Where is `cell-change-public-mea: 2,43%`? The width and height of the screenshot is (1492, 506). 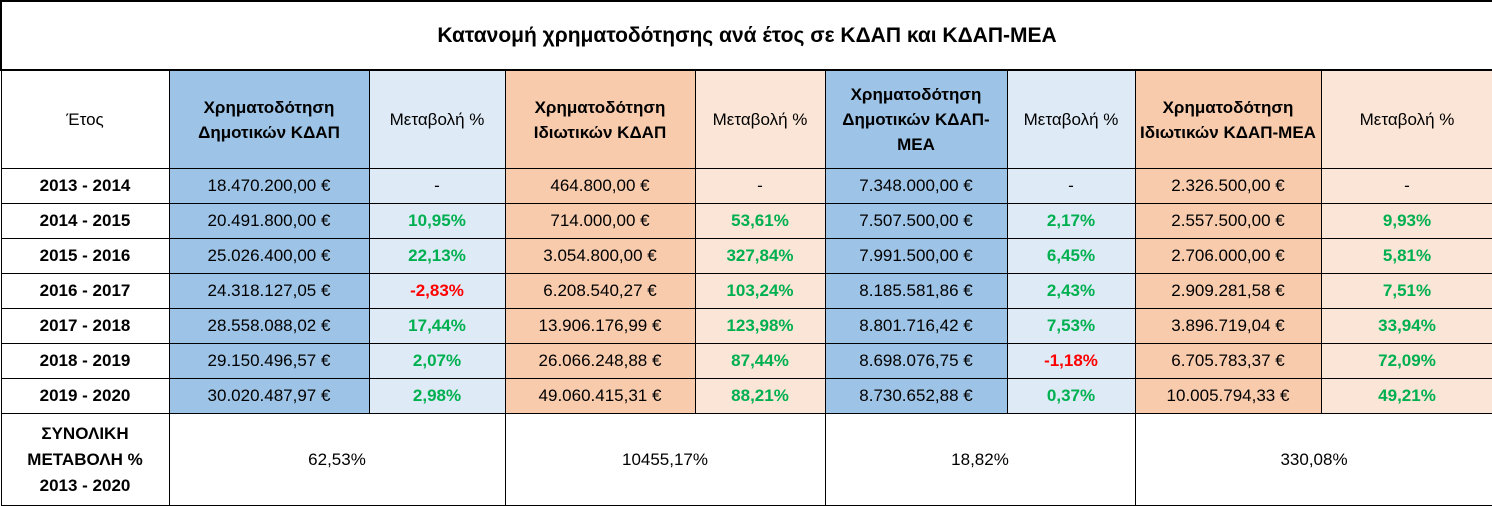
cell-change-public-mea: 2,43% is located at coordinates (1071, 291).